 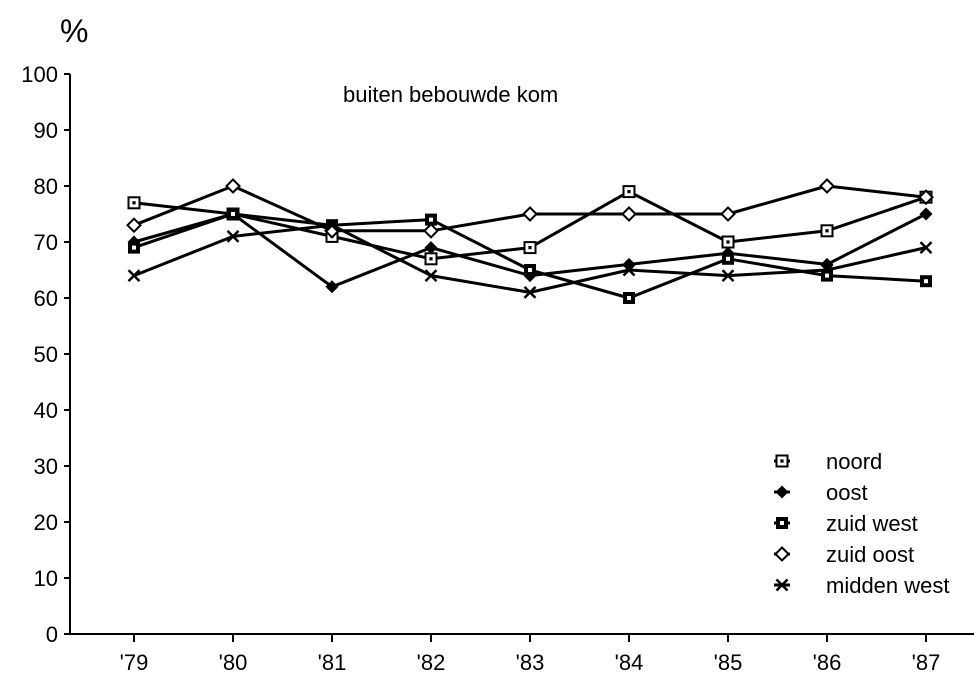 What do you see at coordinates (46, 130) in the screenshot?
I see `y-tick-label: 90` at bounding box center [46, 130].